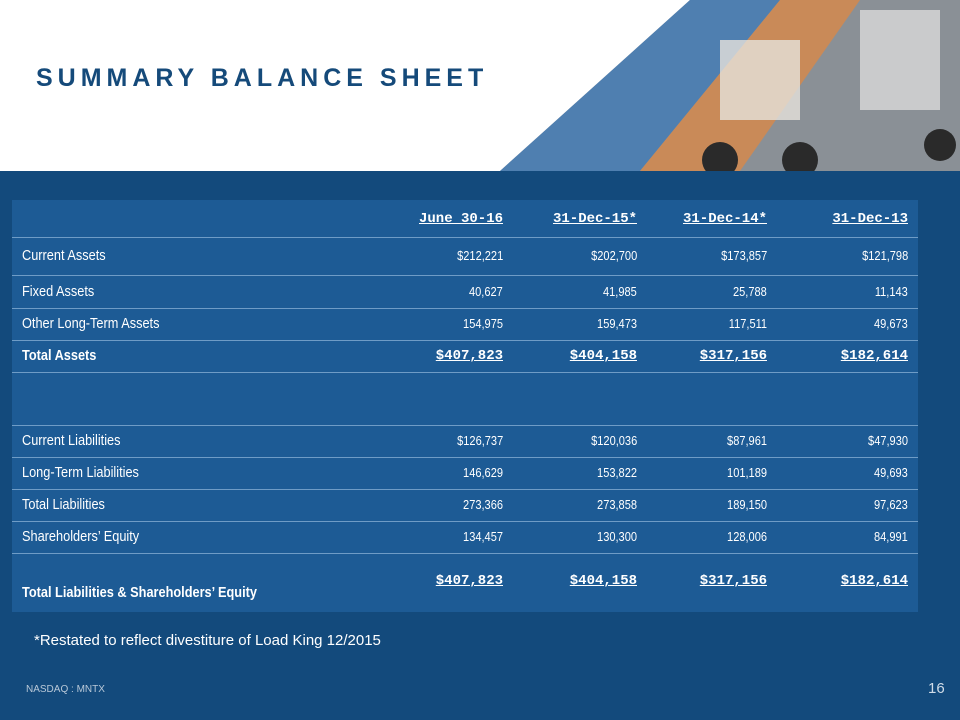 The image size is (960, 720). I want to click on cell-value: $202,700, so click(613, 255).